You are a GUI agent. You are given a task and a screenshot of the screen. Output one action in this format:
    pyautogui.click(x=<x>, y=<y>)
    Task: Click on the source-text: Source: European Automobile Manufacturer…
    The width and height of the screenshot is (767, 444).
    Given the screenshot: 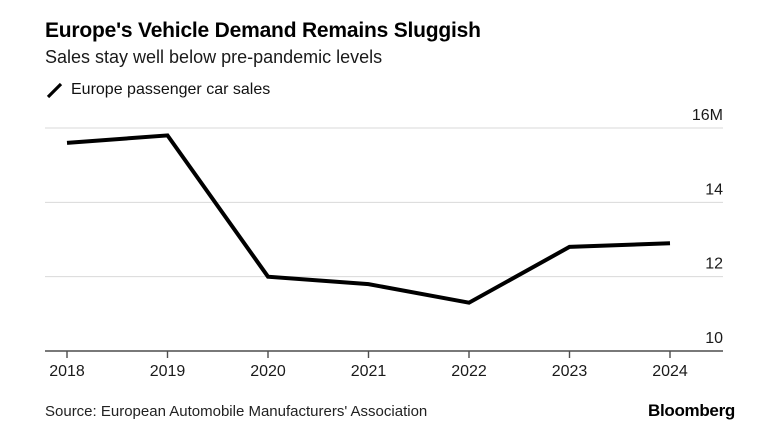 What is the action you would take?
    pyautogui.click(x=236, y=411)
    